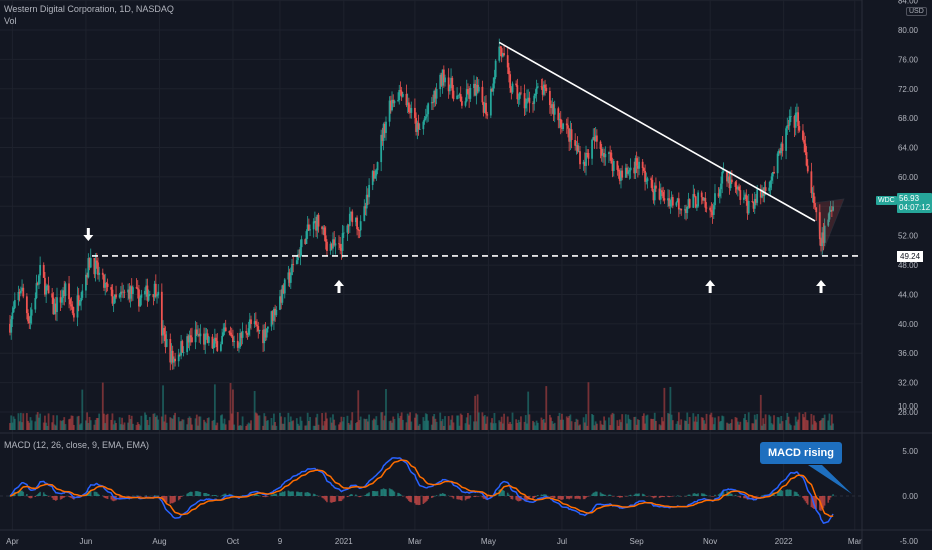 The width and height of the screenshot is (932, 550). Describe the element at coordinates (916, 11) in the screenshot. I see `currency-badge: USD` at that location.